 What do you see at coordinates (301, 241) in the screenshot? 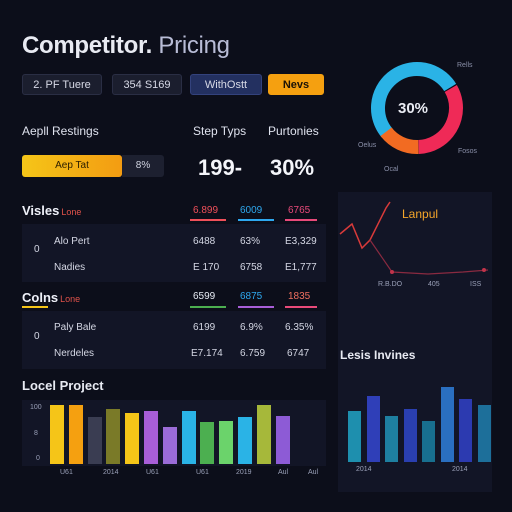
I see `table1-row1-c3: E3,329` at bounding box center [301, 241].